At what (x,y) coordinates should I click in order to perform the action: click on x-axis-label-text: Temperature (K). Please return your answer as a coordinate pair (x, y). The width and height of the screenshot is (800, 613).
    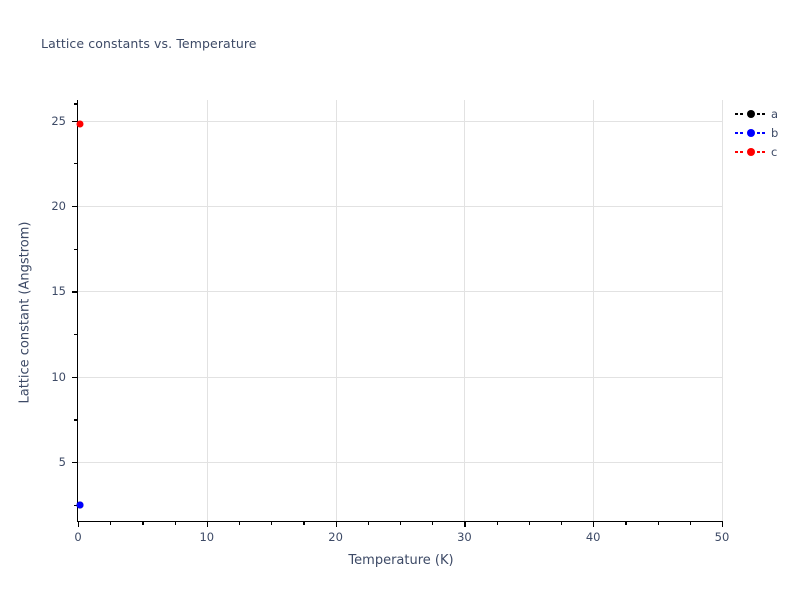
    Looking at the image, I should click on (401, 560).